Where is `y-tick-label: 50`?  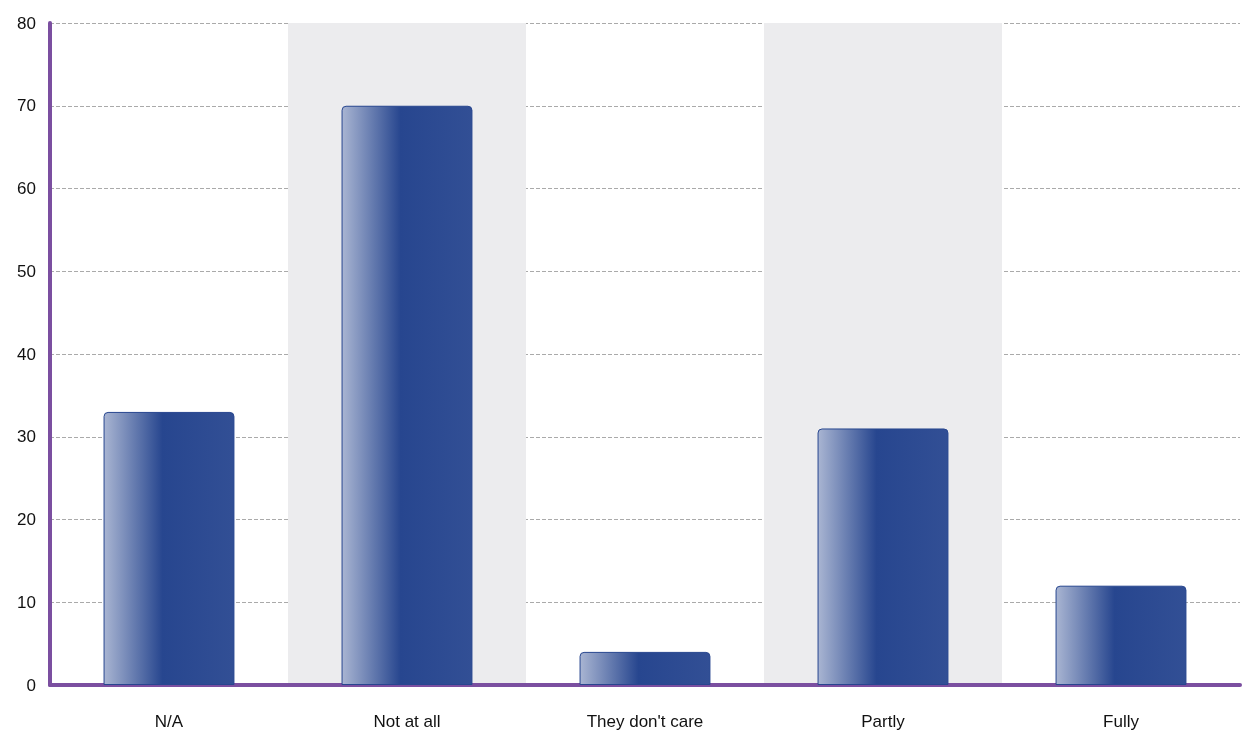
y-tick-label: 50 is located at coordinates (26, 271).